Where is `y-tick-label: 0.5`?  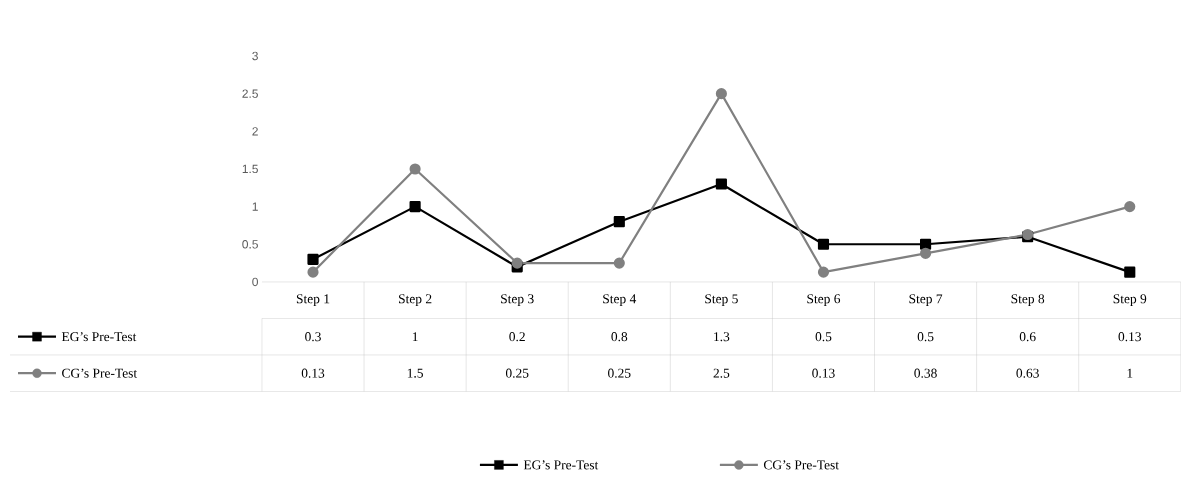 y-tick-label: 0.5 is located at coordinates (250, 244).